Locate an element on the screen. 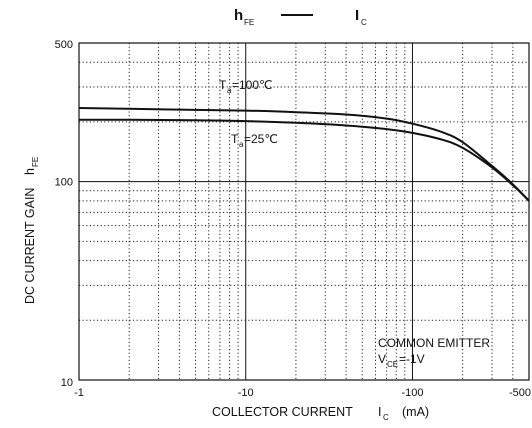  chart-title: h FE I C is located at coordinates (300, 17).